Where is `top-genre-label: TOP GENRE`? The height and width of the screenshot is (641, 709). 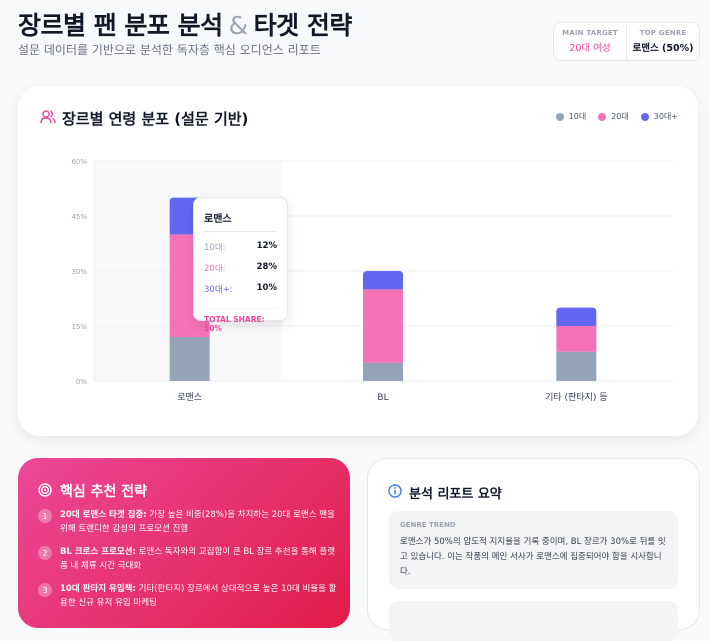
top-genre-label: TOP GENRE is located at coordinates (663, 33).